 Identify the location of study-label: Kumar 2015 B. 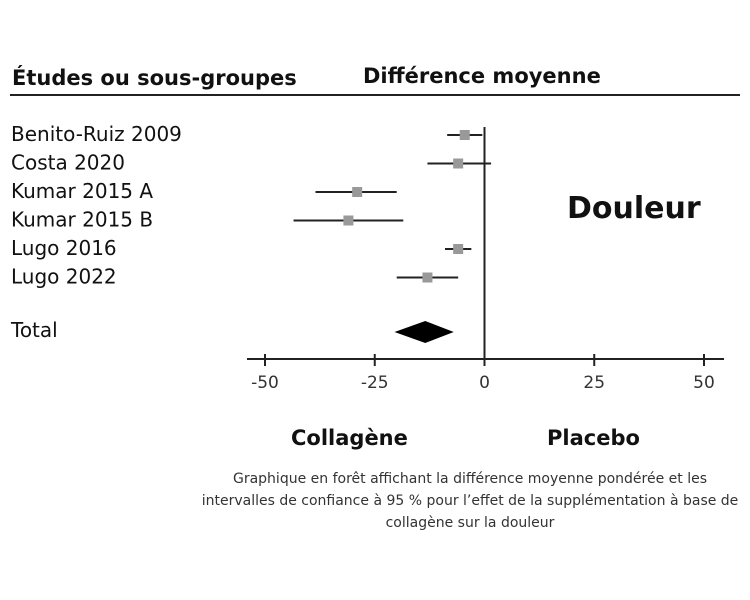
(82, 220).